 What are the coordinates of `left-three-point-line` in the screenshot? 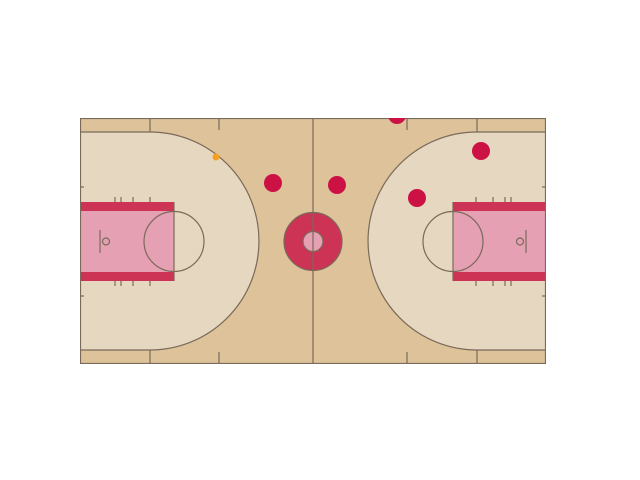 It's located at (170, 241).